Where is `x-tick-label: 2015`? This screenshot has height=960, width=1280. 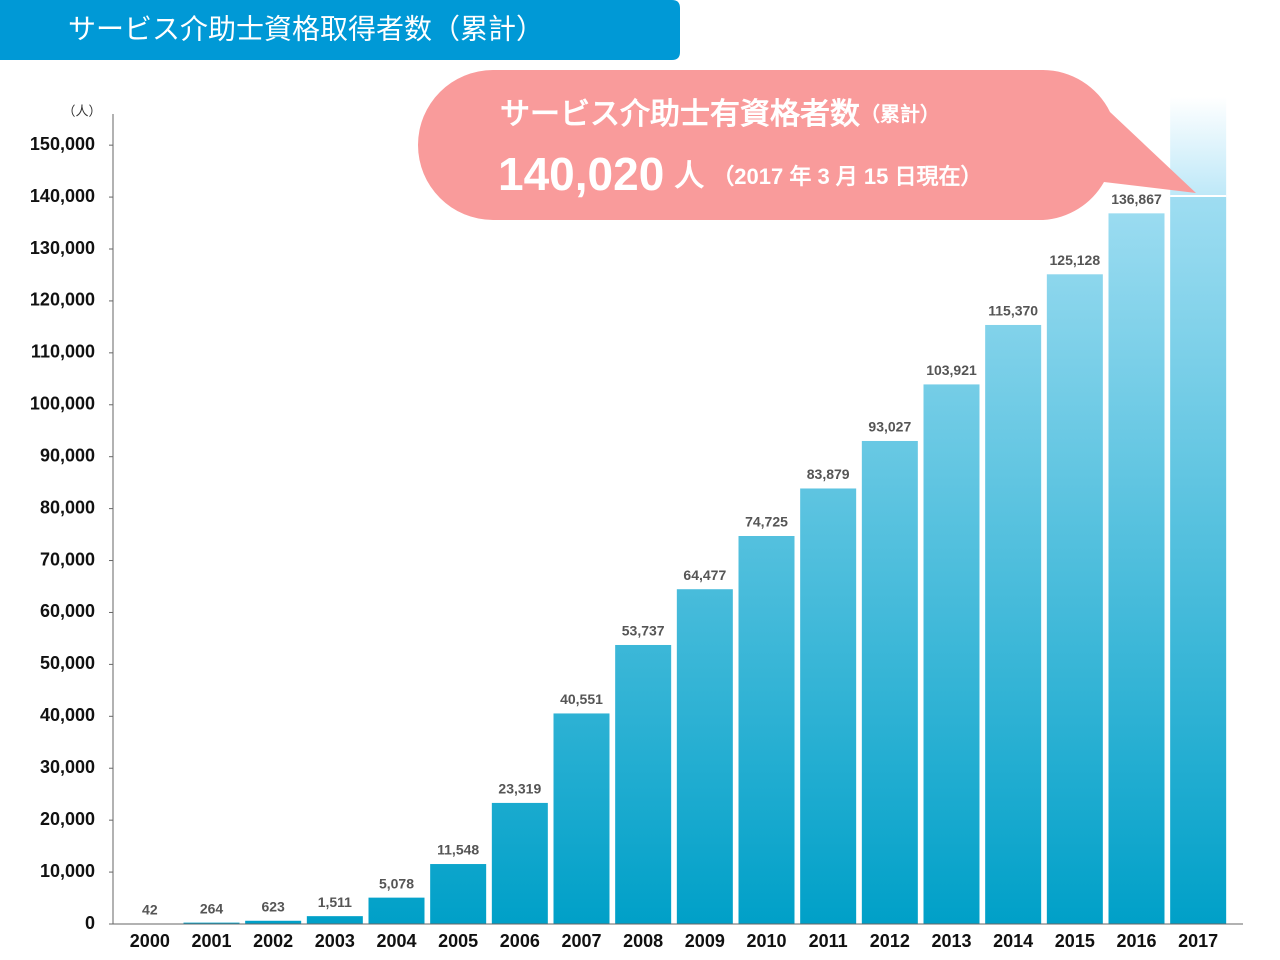
x-tick-label: 2015 is located at coordinates (1075, 941).